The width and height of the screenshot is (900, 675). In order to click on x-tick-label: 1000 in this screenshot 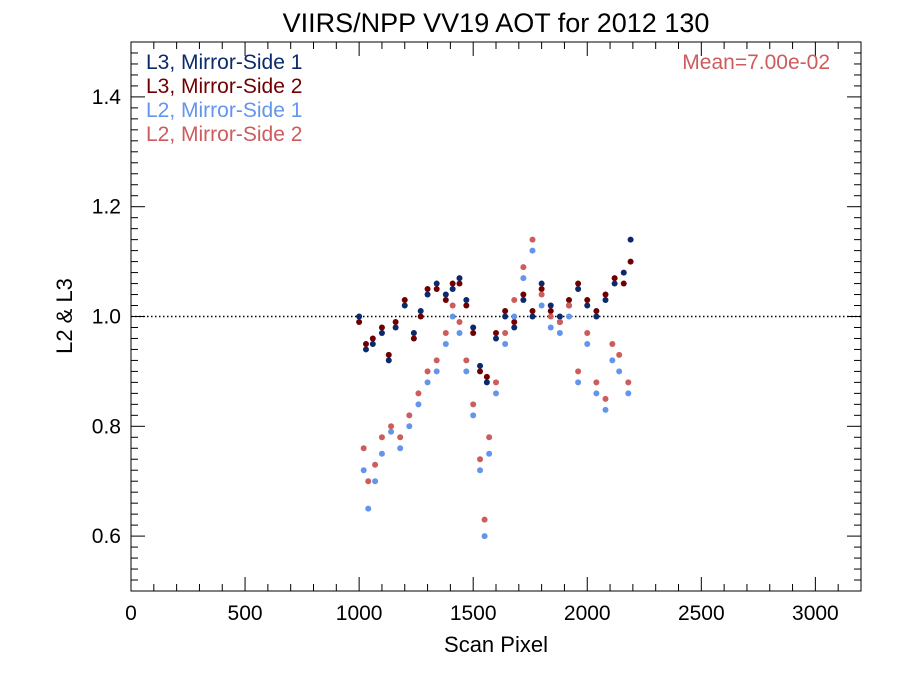, I will do `click(359, 613)`.